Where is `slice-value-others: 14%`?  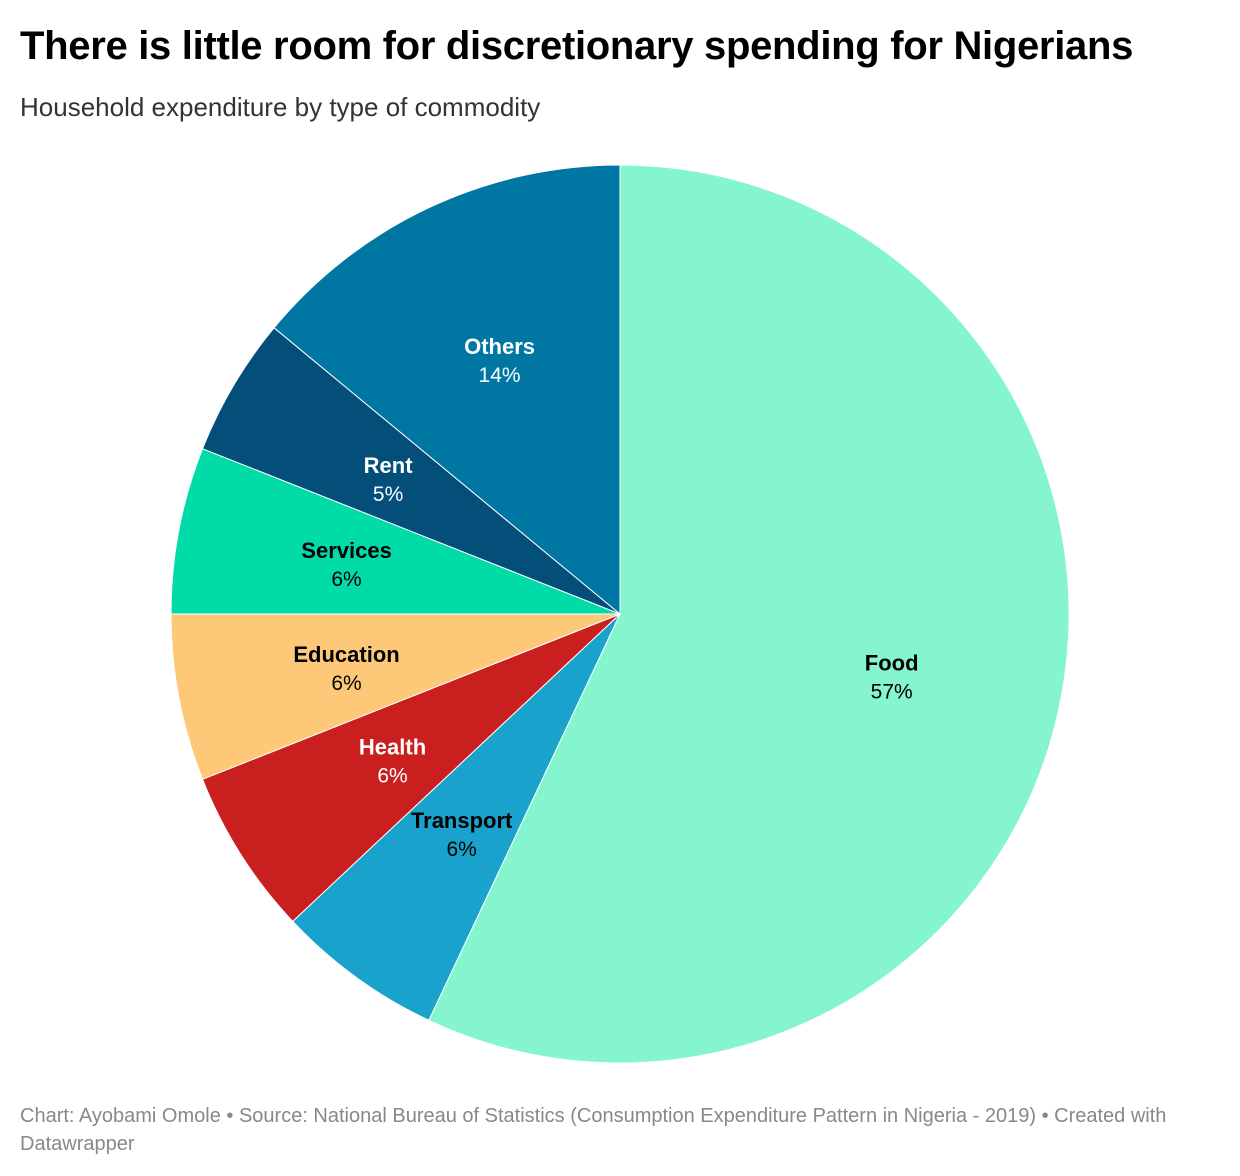
slice-value-others: 14% is located at coordinates (500, 375).